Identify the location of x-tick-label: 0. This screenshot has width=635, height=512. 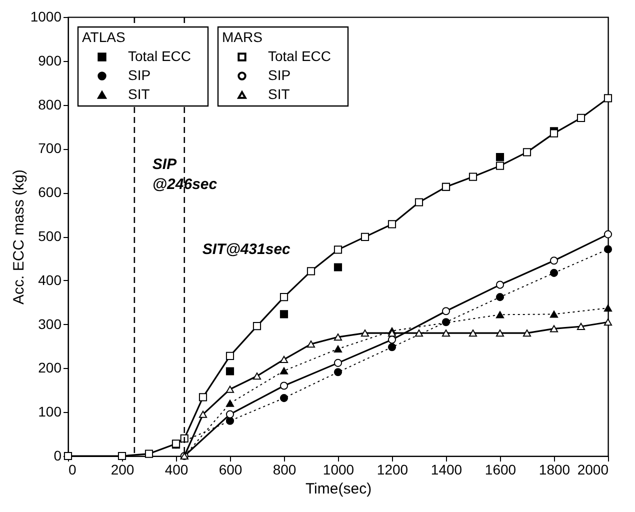
(72, 470).